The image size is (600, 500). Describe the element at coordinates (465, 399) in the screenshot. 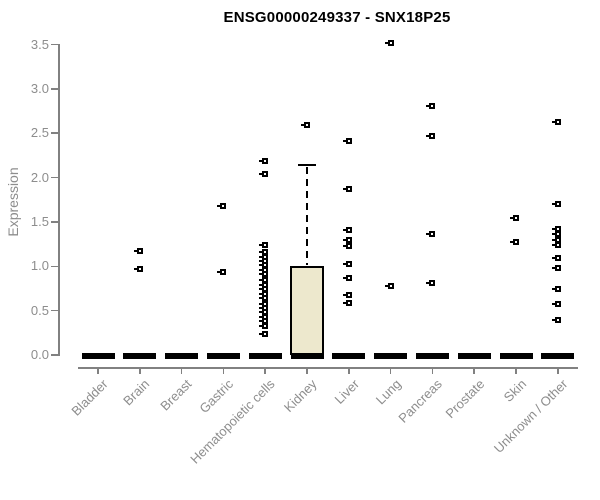

I see `x-tick-label: Prostate` at that location.